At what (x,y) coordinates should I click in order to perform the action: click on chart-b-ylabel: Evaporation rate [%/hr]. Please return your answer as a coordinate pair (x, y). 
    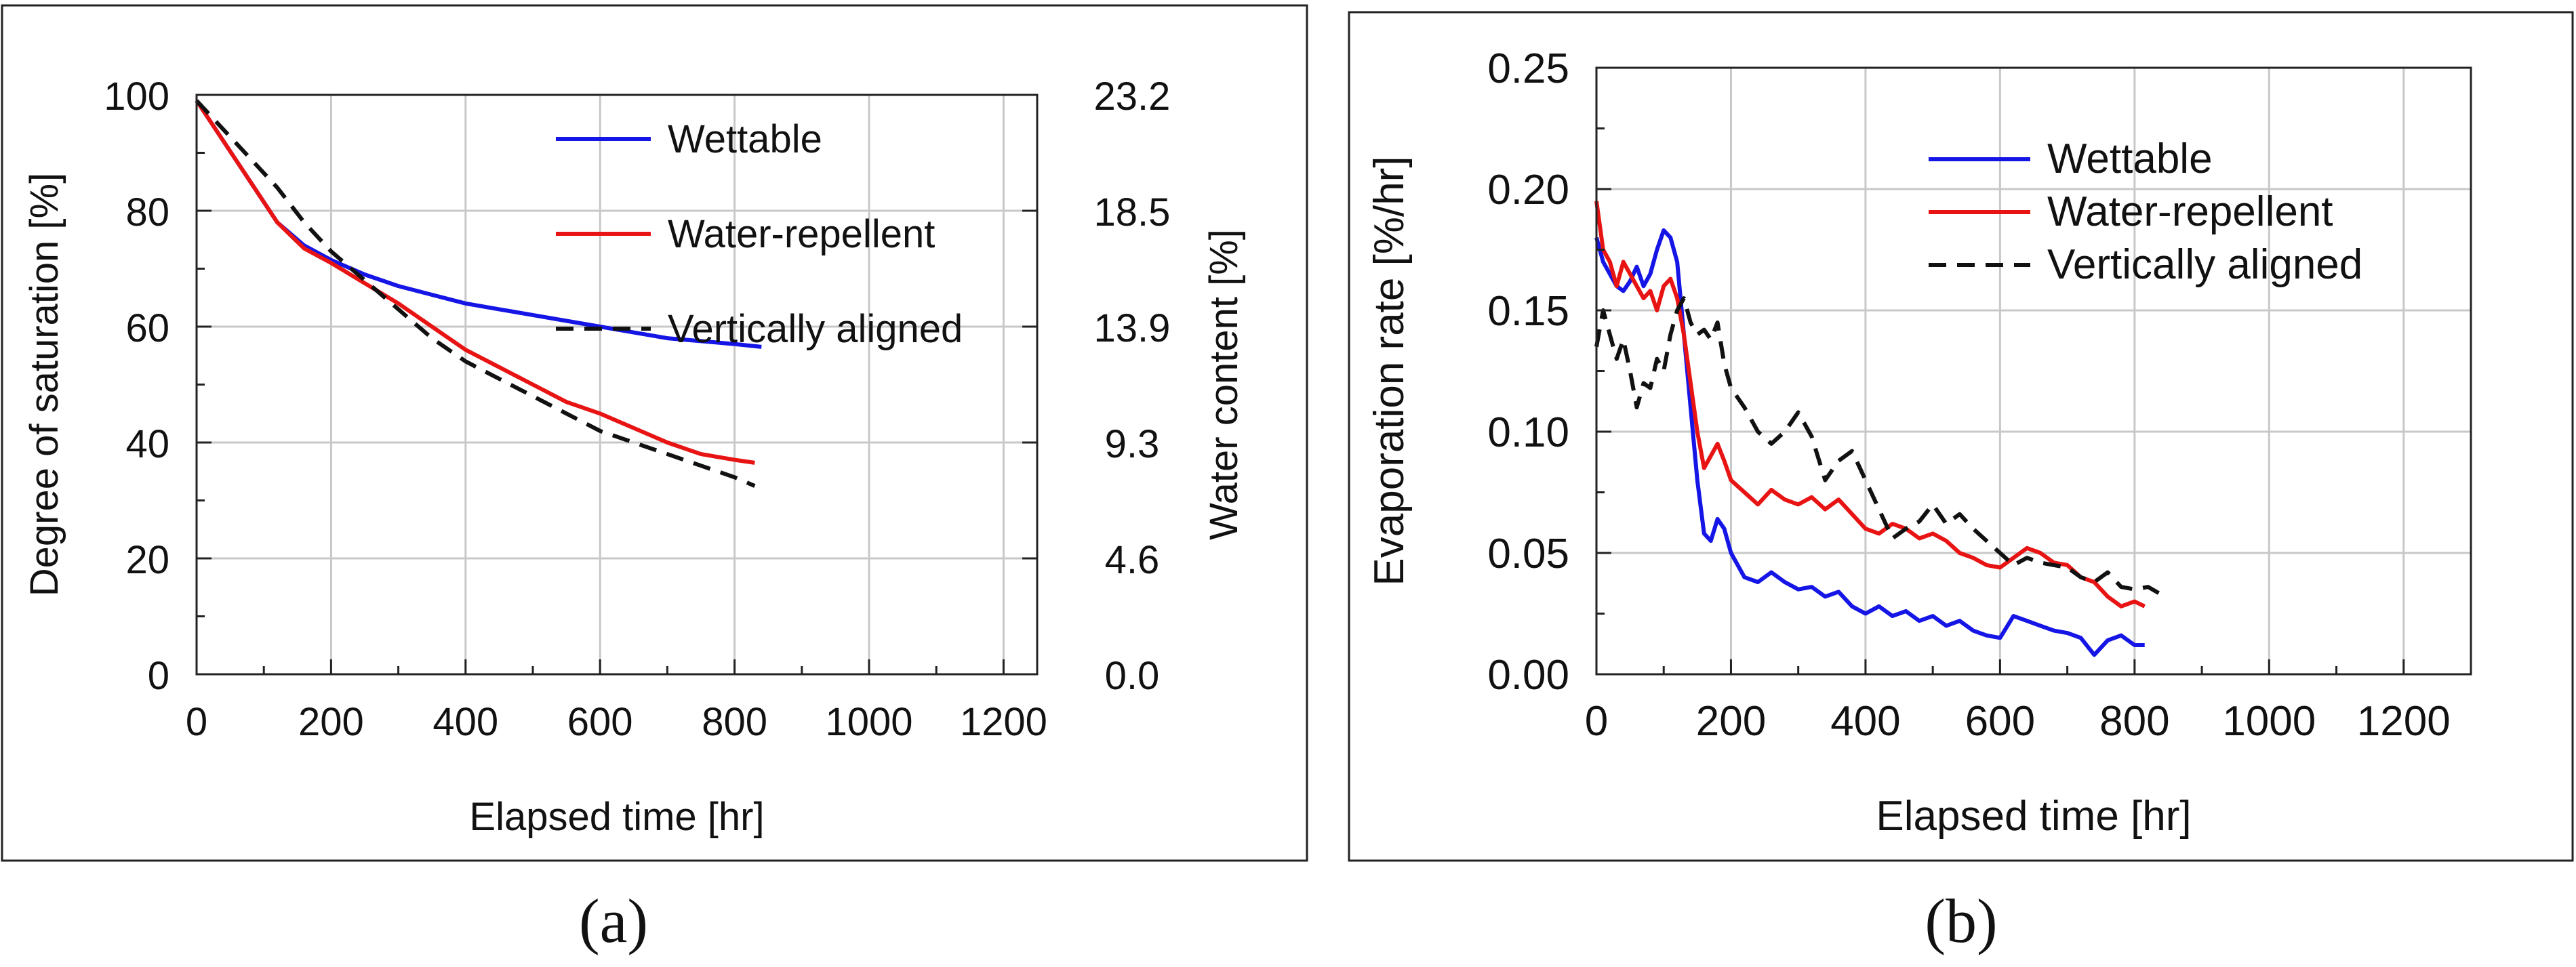
    Looking at the image, I should click on (1389, 370).